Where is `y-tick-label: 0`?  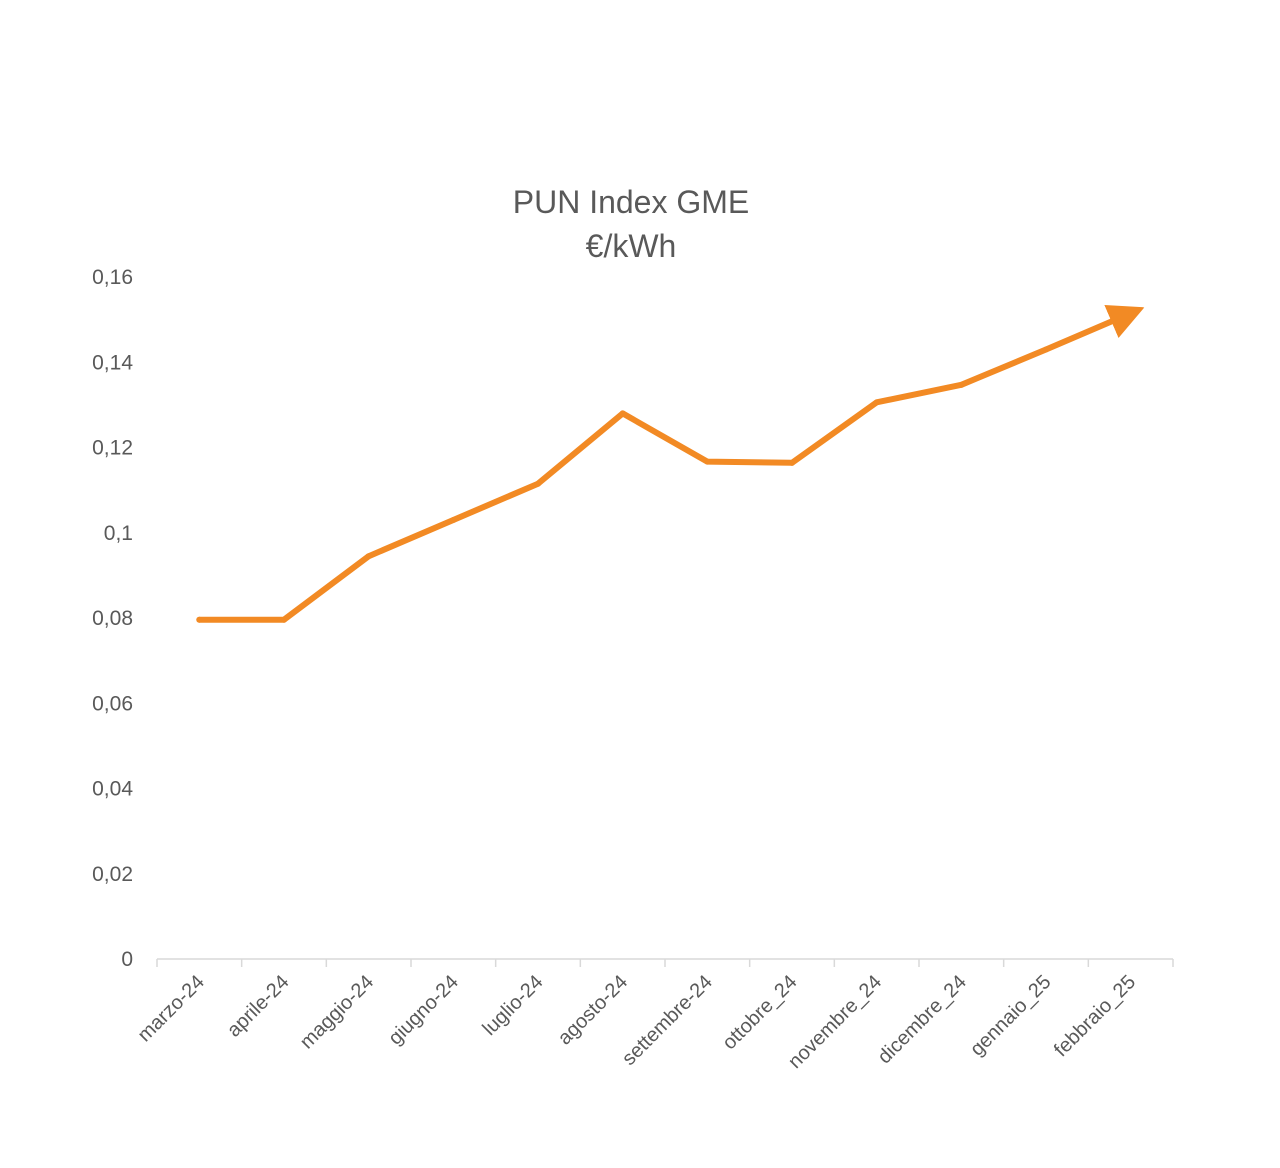
y-tick-label: 0 is located at coordinates (127, 959).